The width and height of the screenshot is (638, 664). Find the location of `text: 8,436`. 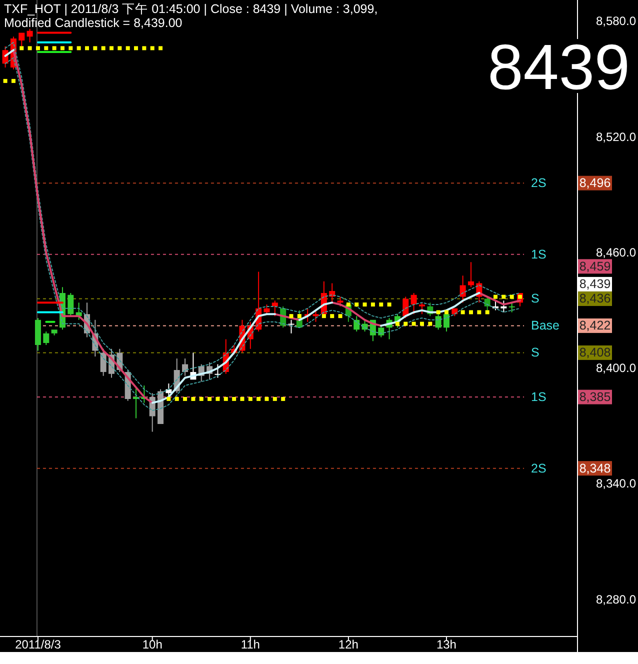

text: 8,436 is located at coordinates (595, 299).